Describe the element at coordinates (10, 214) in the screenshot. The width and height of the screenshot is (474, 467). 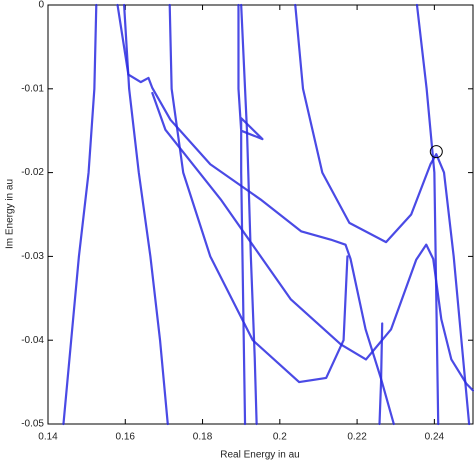
I see `y-axis-title: Im Energy in au` at that location.